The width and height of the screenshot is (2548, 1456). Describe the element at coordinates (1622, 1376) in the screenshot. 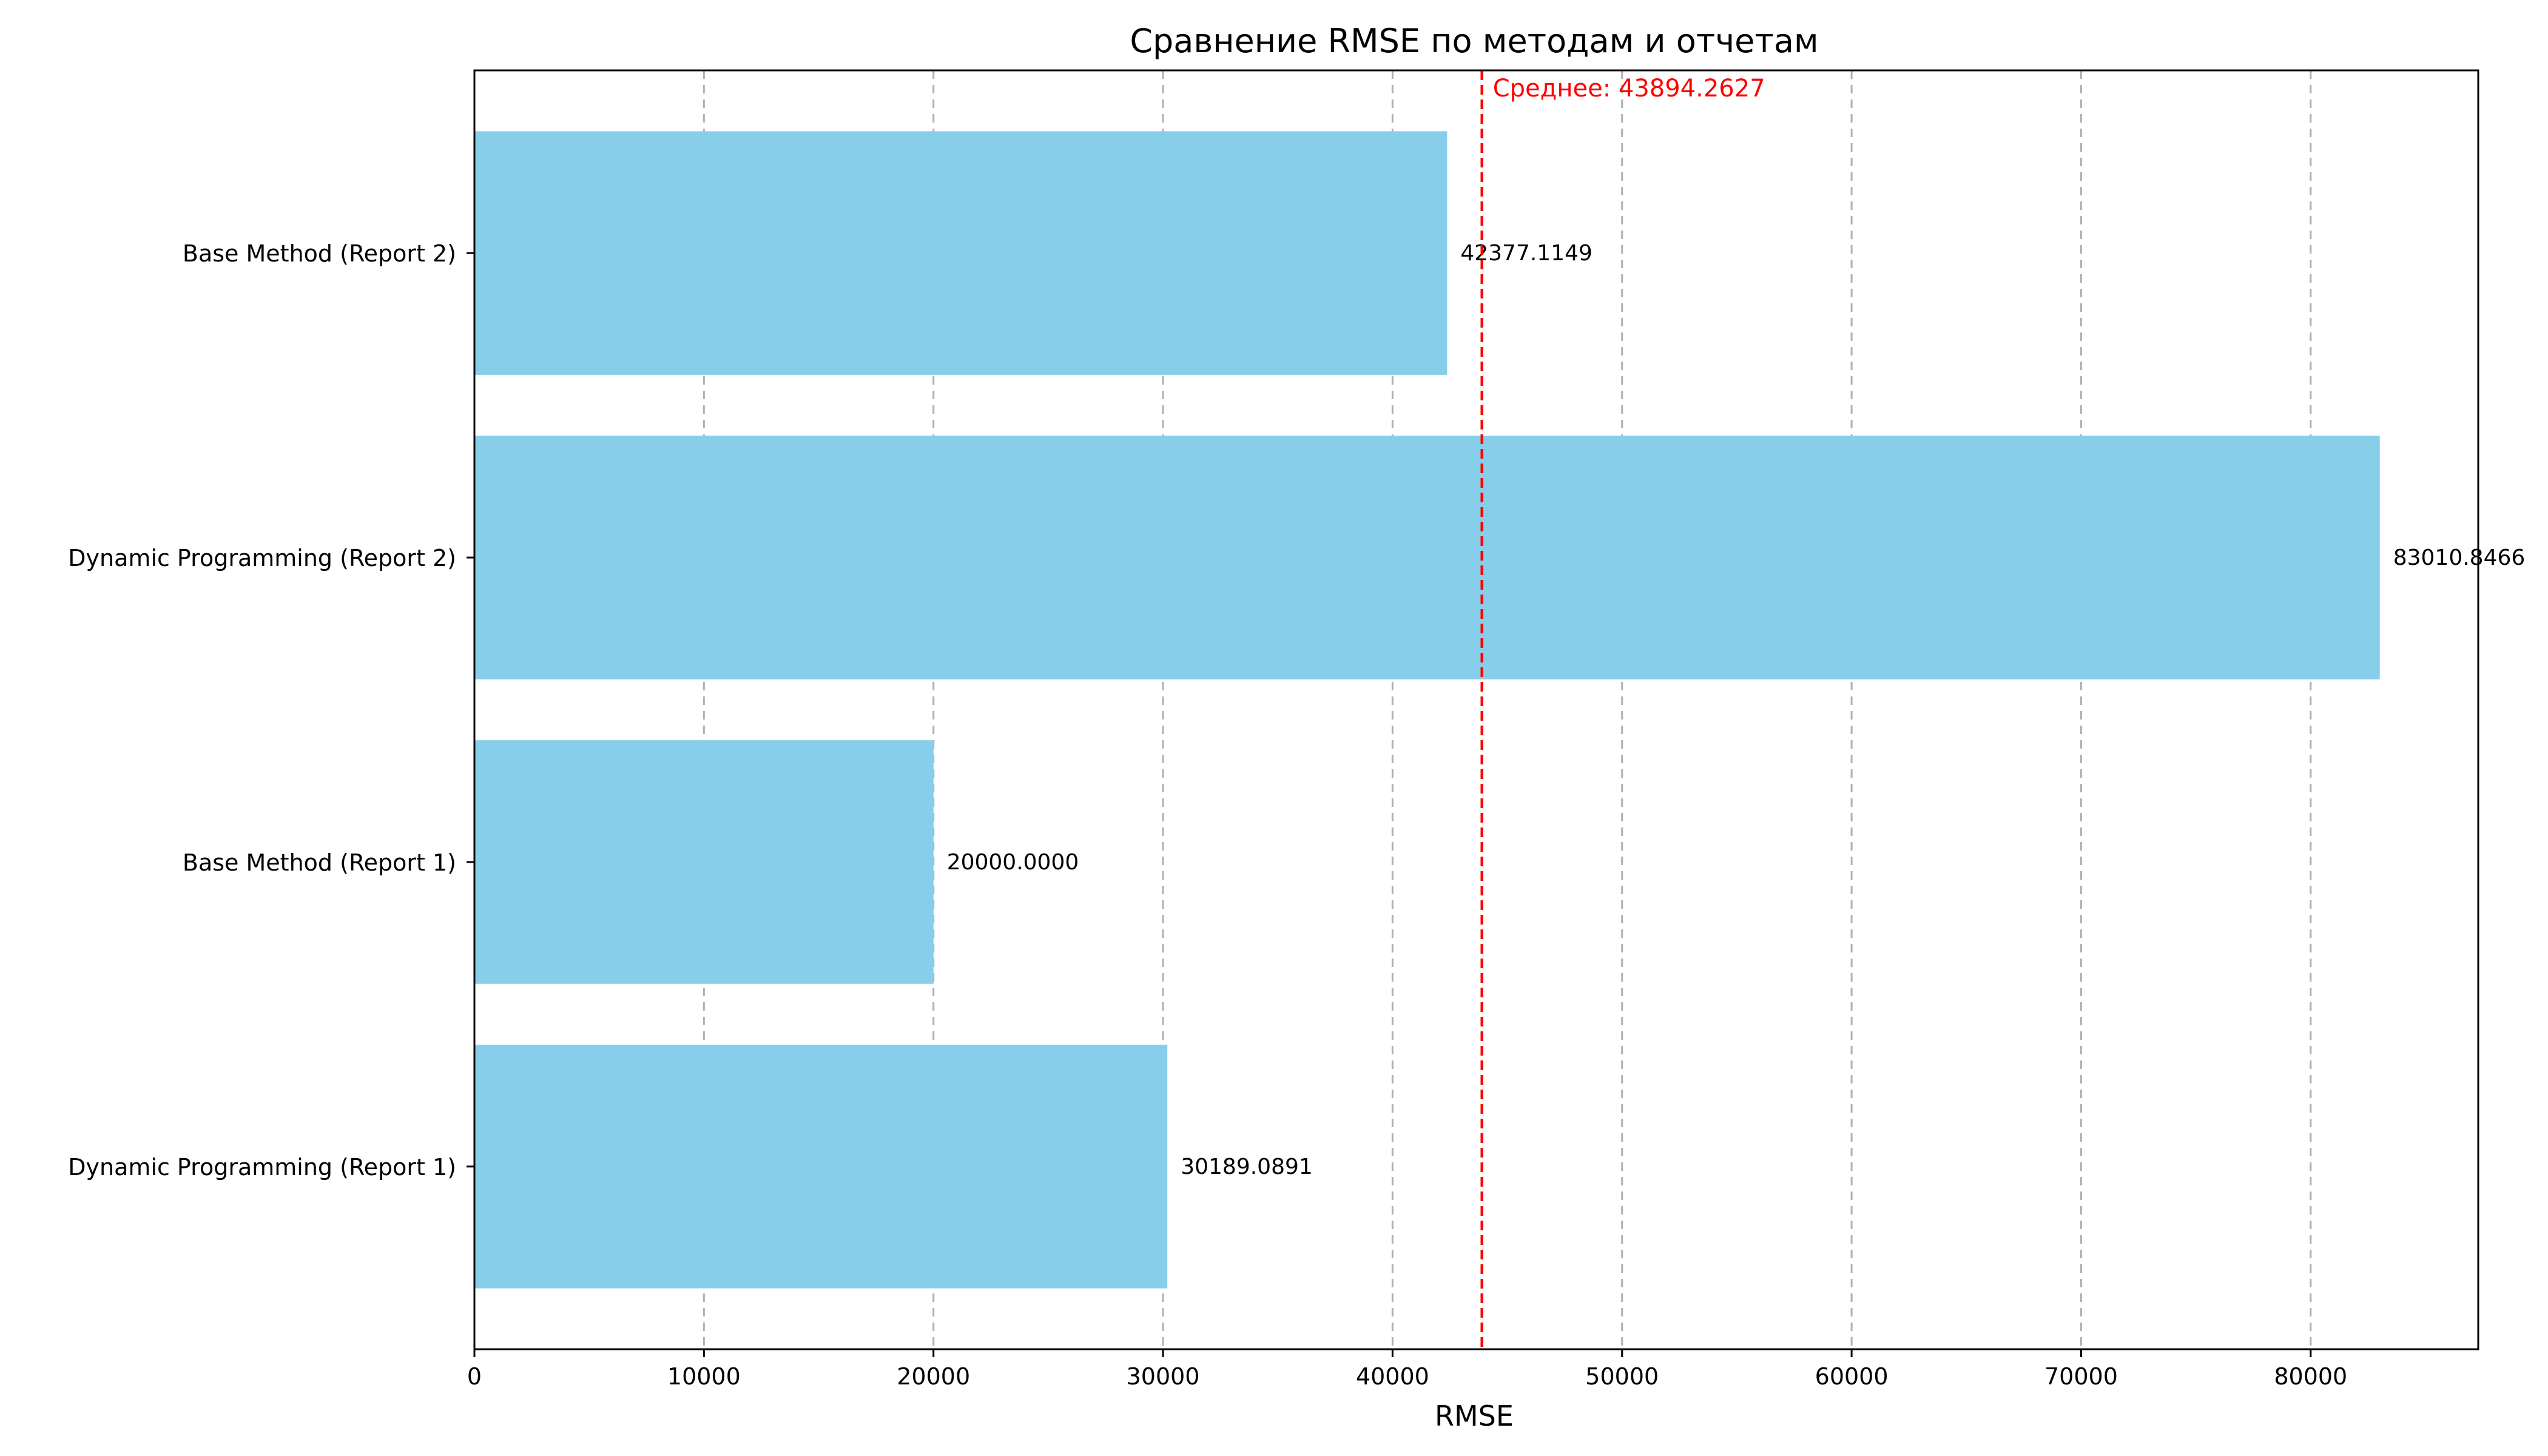

I see `x-tick-label: 50000` at that location.